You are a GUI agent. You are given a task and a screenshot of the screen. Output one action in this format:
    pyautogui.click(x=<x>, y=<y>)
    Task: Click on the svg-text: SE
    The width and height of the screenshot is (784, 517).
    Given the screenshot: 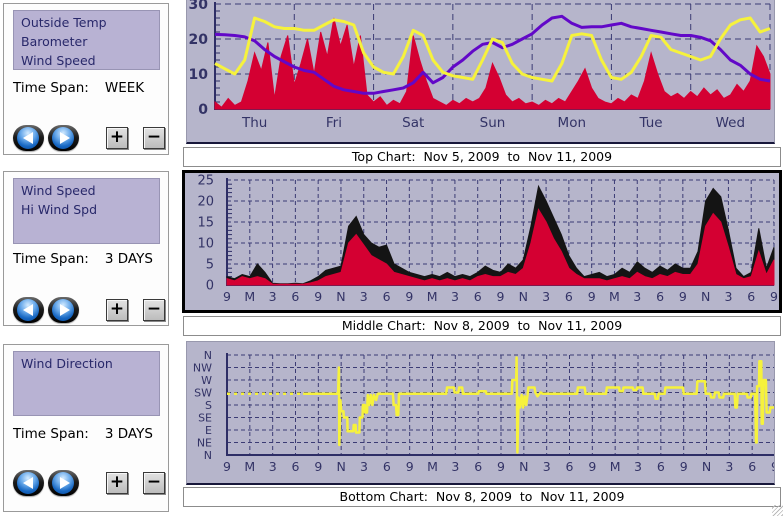 What is the action you would take?
    pyautogui.click(x=205, y=417)
    